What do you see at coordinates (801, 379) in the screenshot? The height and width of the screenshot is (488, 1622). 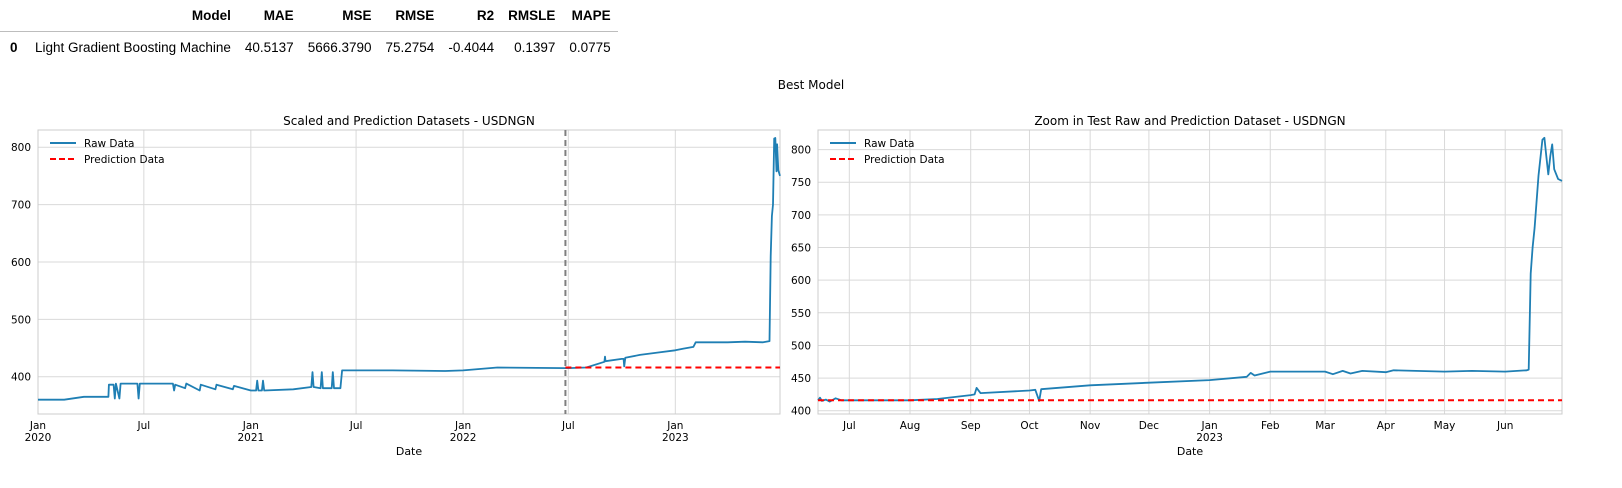 I see `y-tick-label: 450` at bounding box center [801, 379].